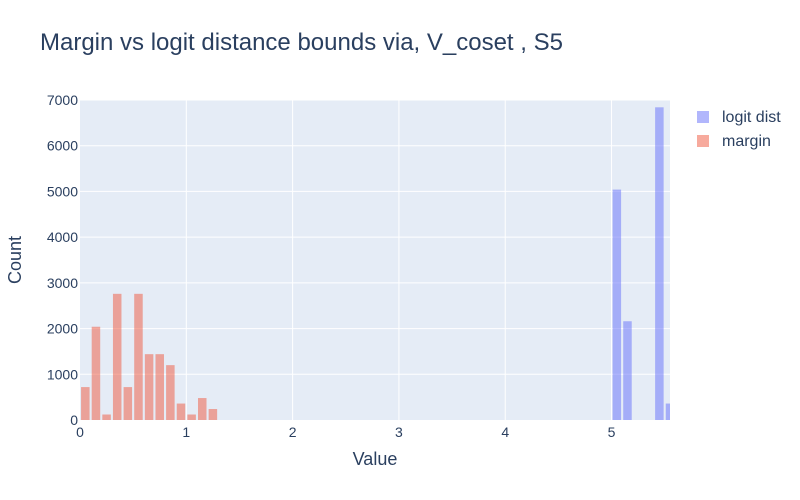  What do you see at coordinates (62, 146) in the screenshot?
I see `y-tick-label: 6000` at bounding box center [62, 146].